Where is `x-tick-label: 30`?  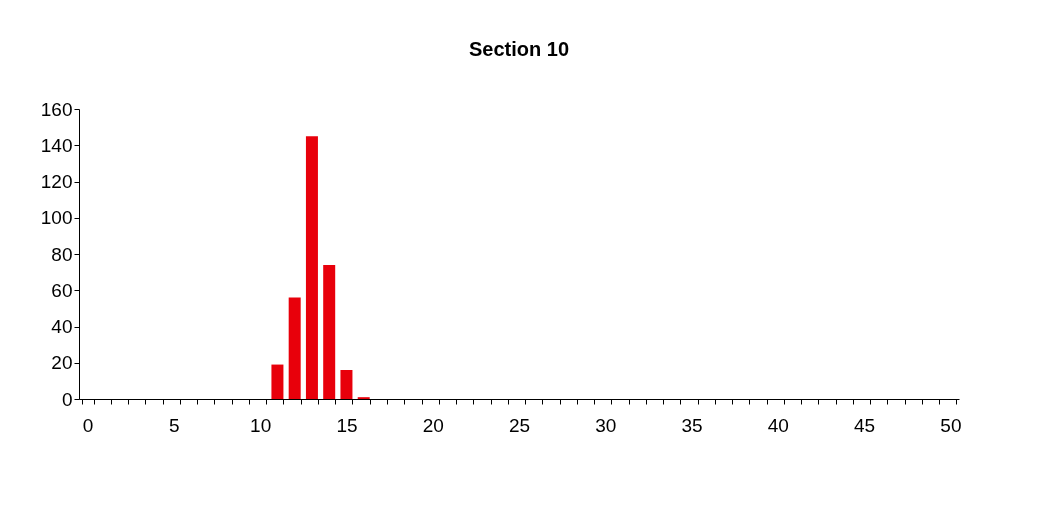
x-tick-label: 30 is located at coordinates (606, 425).